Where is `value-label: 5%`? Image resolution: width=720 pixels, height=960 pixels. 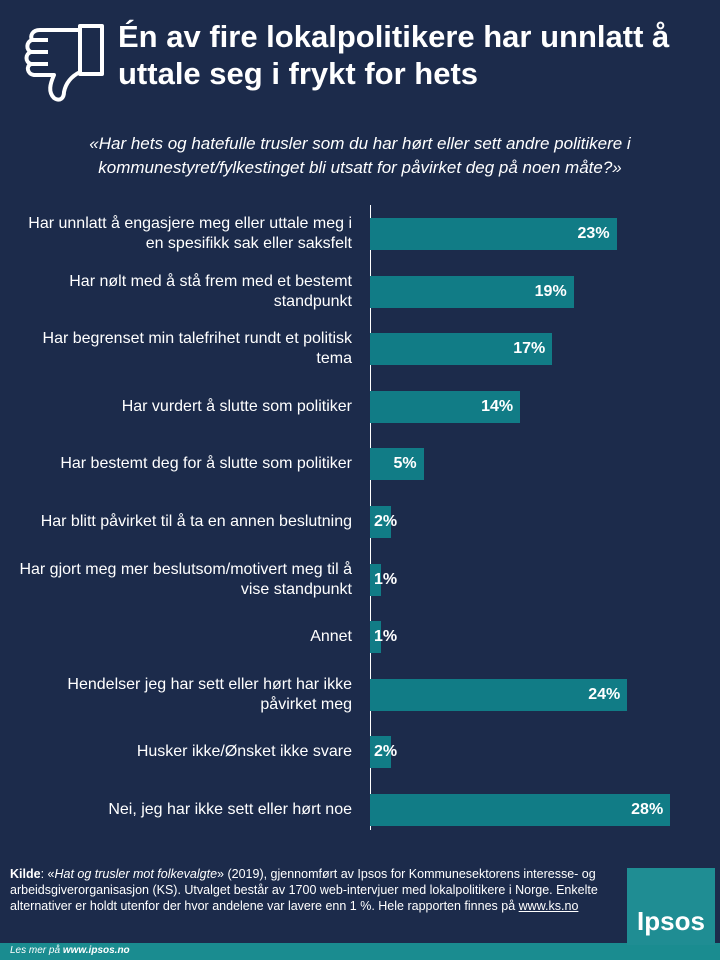 value-label: 5% is located at coordinates (405, 464).